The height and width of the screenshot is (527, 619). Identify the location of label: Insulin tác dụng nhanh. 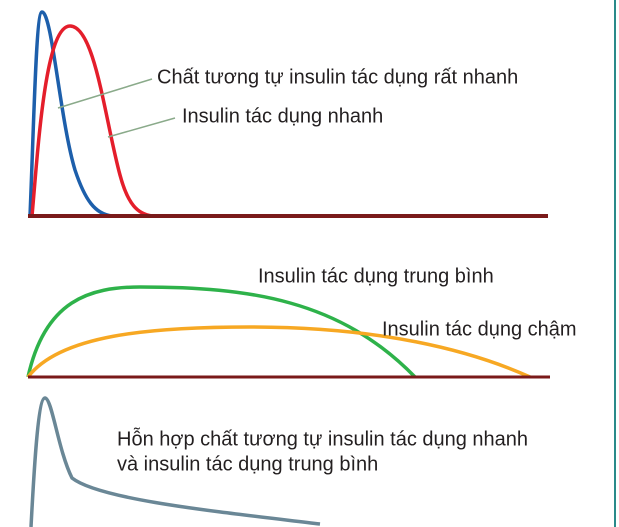
(282, 116).